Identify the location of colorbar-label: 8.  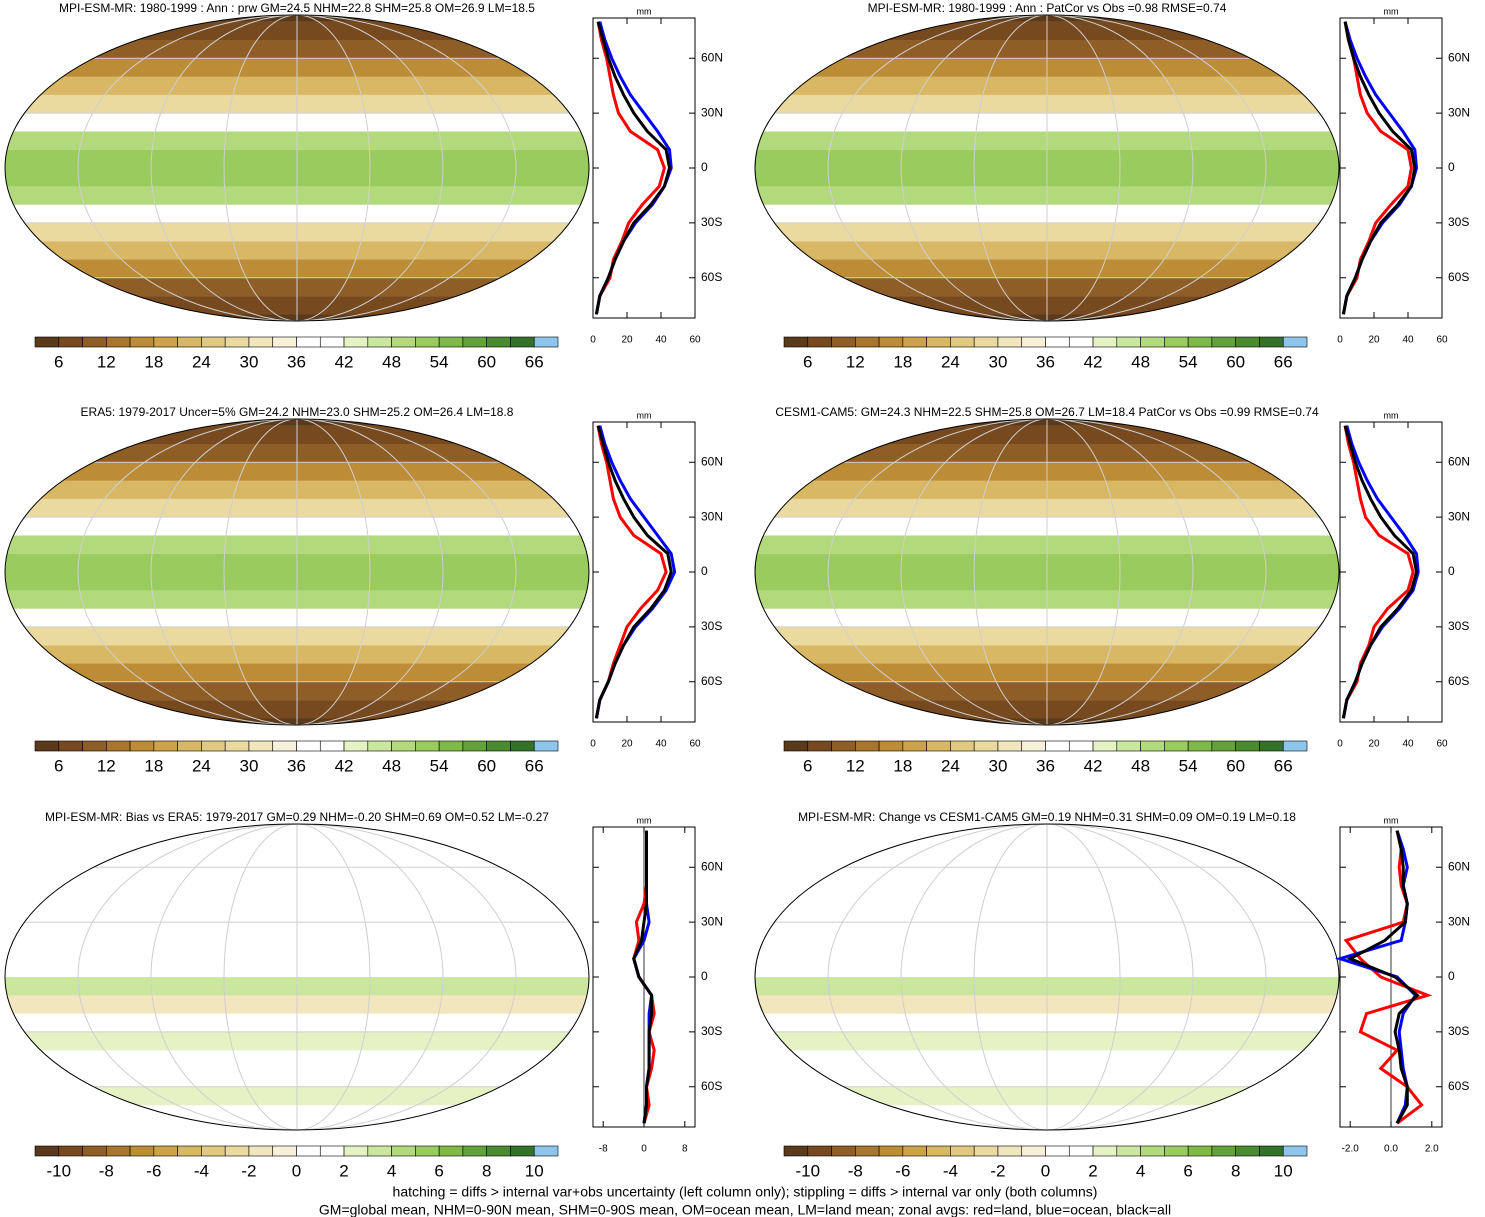
(486, 1170).